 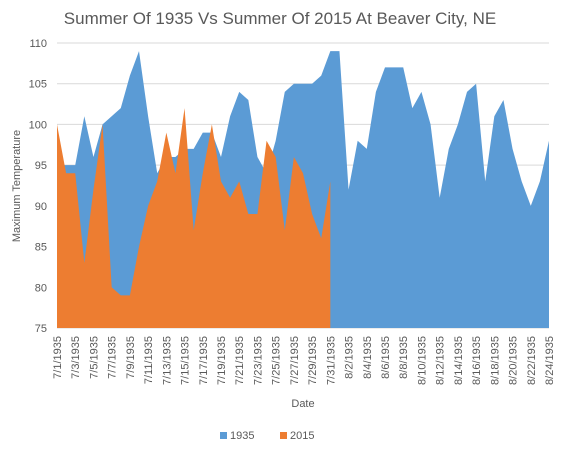 I want to click on y-tick-label: 90, so click(x=41, y=207).